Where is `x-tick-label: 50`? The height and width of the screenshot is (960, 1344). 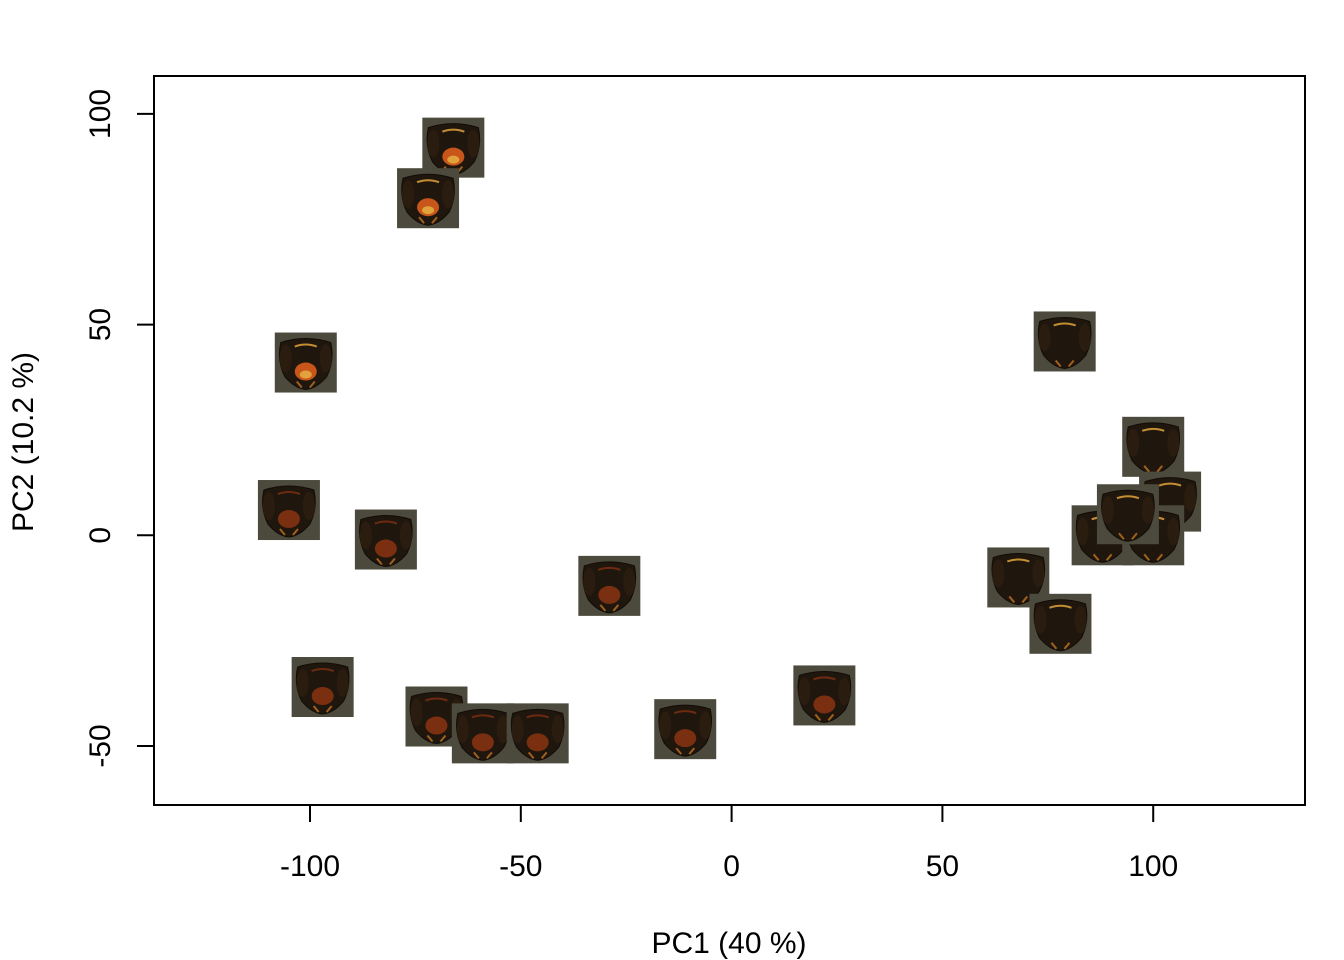 x-tick-label: 50 is located at coordinates (942, 866).